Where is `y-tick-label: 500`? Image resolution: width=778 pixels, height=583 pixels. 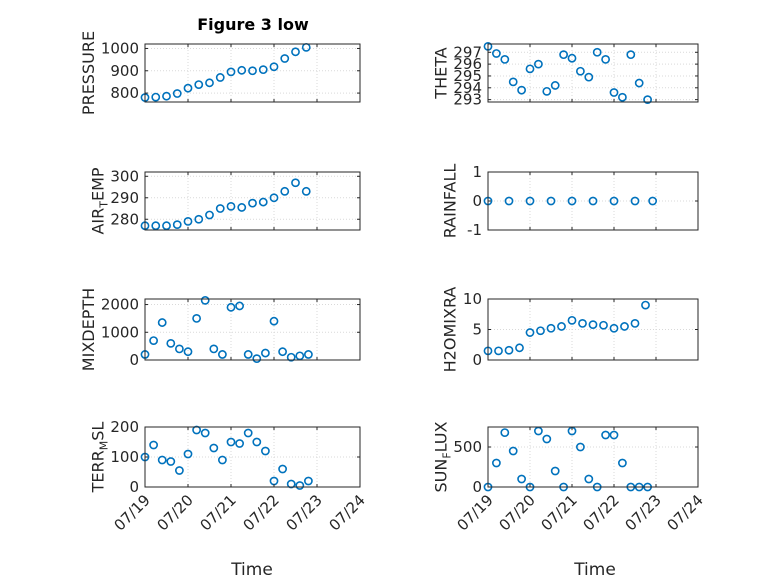 y-tick-label: 500 is located at coordinates (467, 447).